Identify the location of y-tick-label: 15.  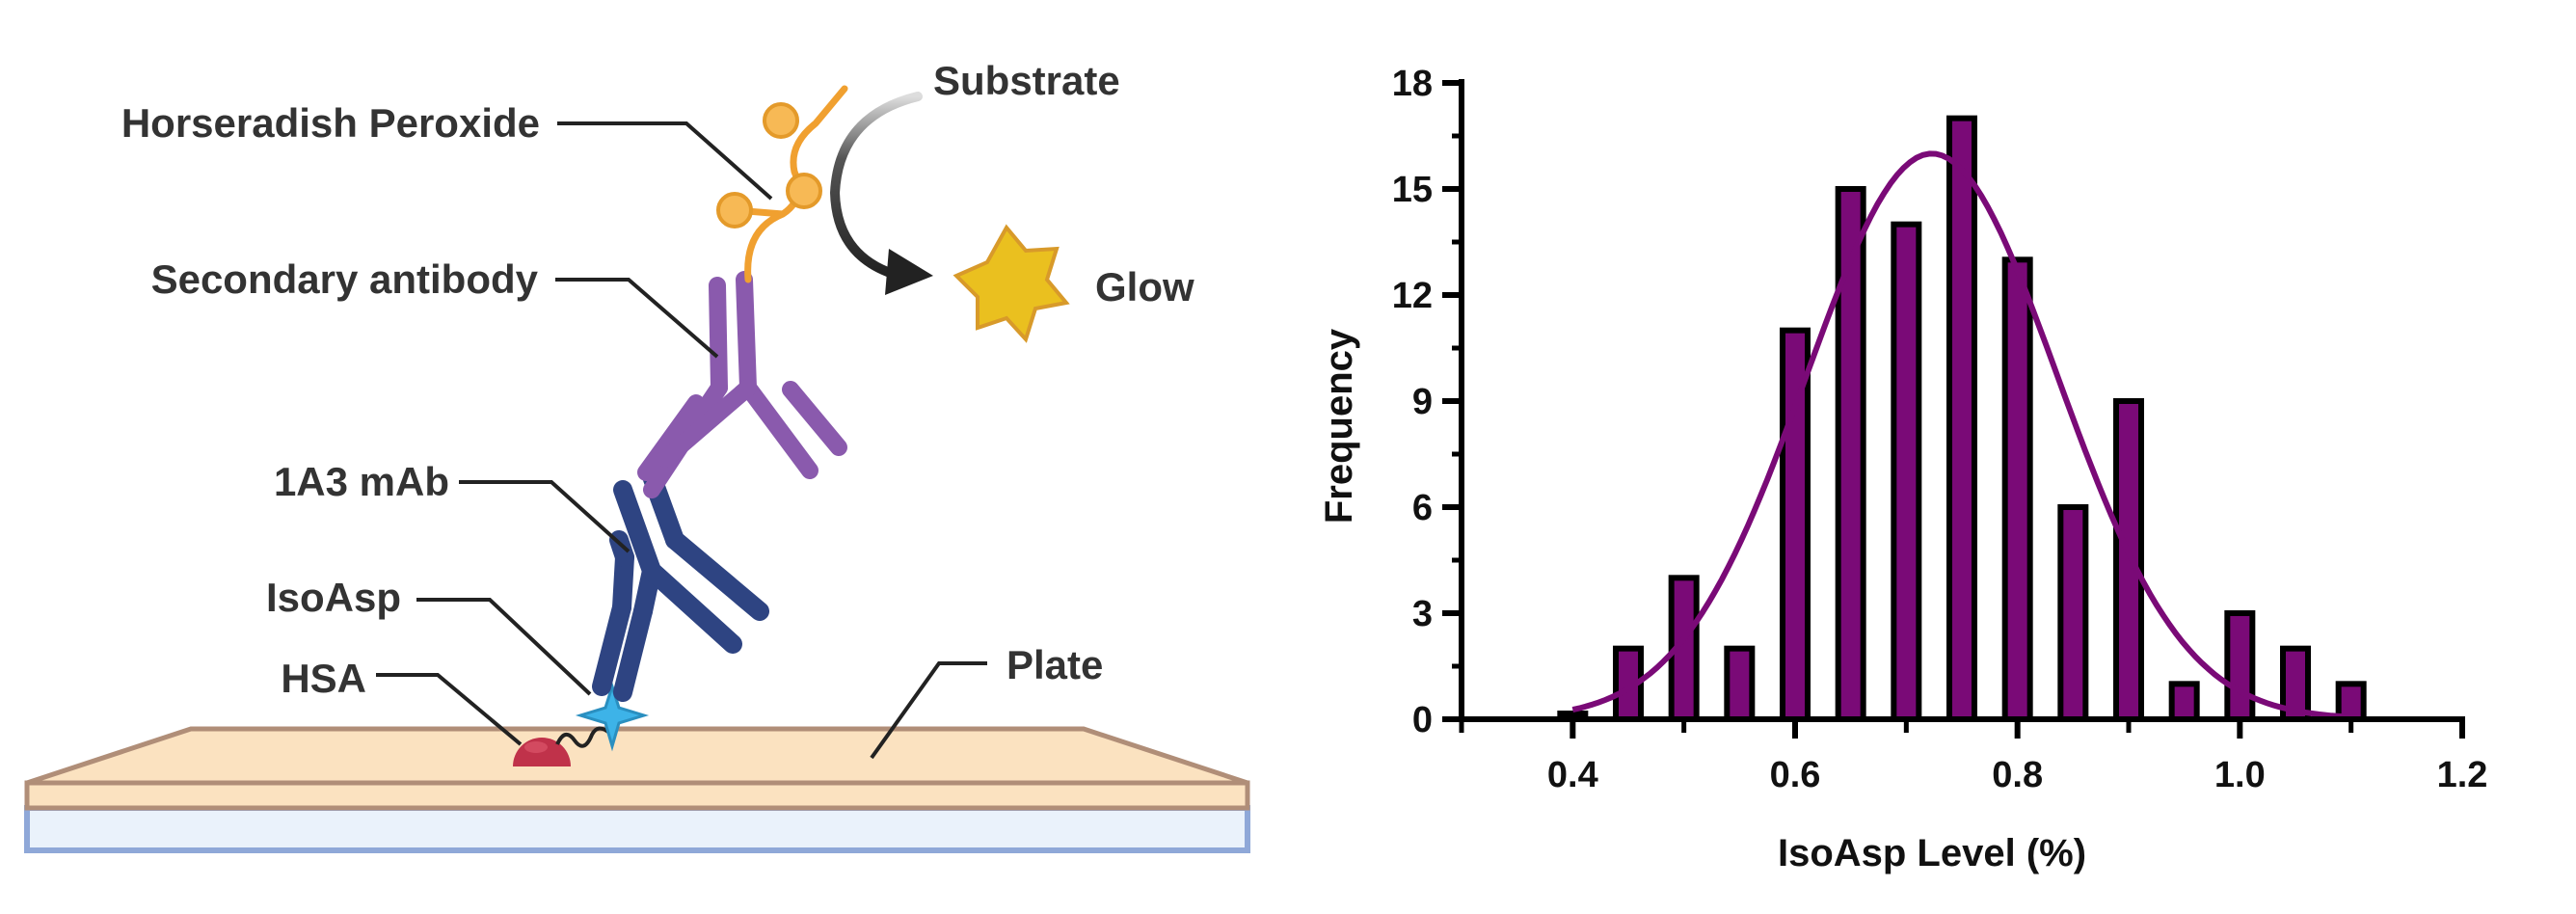
(1413, 190).